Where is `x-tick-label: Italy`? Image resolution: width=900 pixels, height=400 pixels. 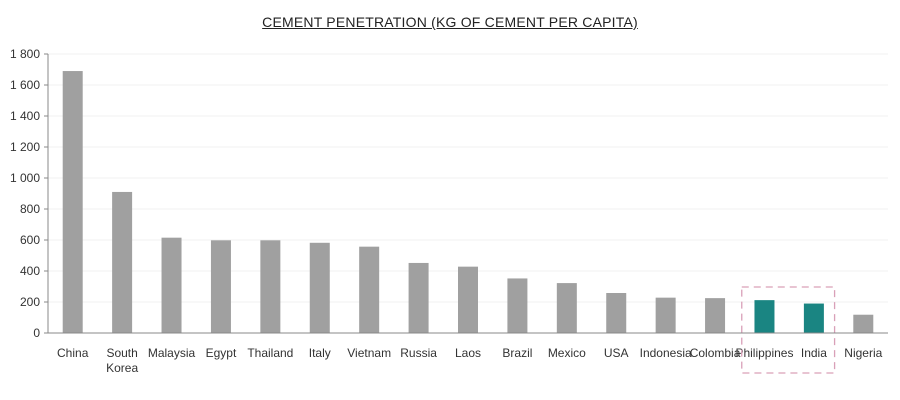
x-tick-label: Italy is located at coordinates (320, 353).